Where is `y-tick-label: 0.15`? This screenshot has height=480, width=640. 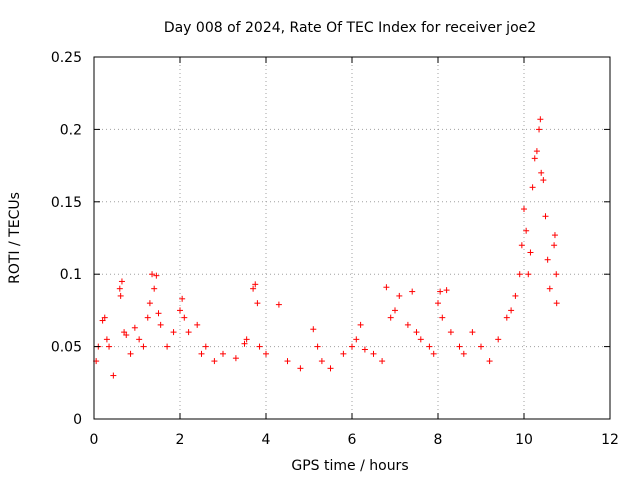 y-tick-label: 0.15 is located at coordinates (66, 203).